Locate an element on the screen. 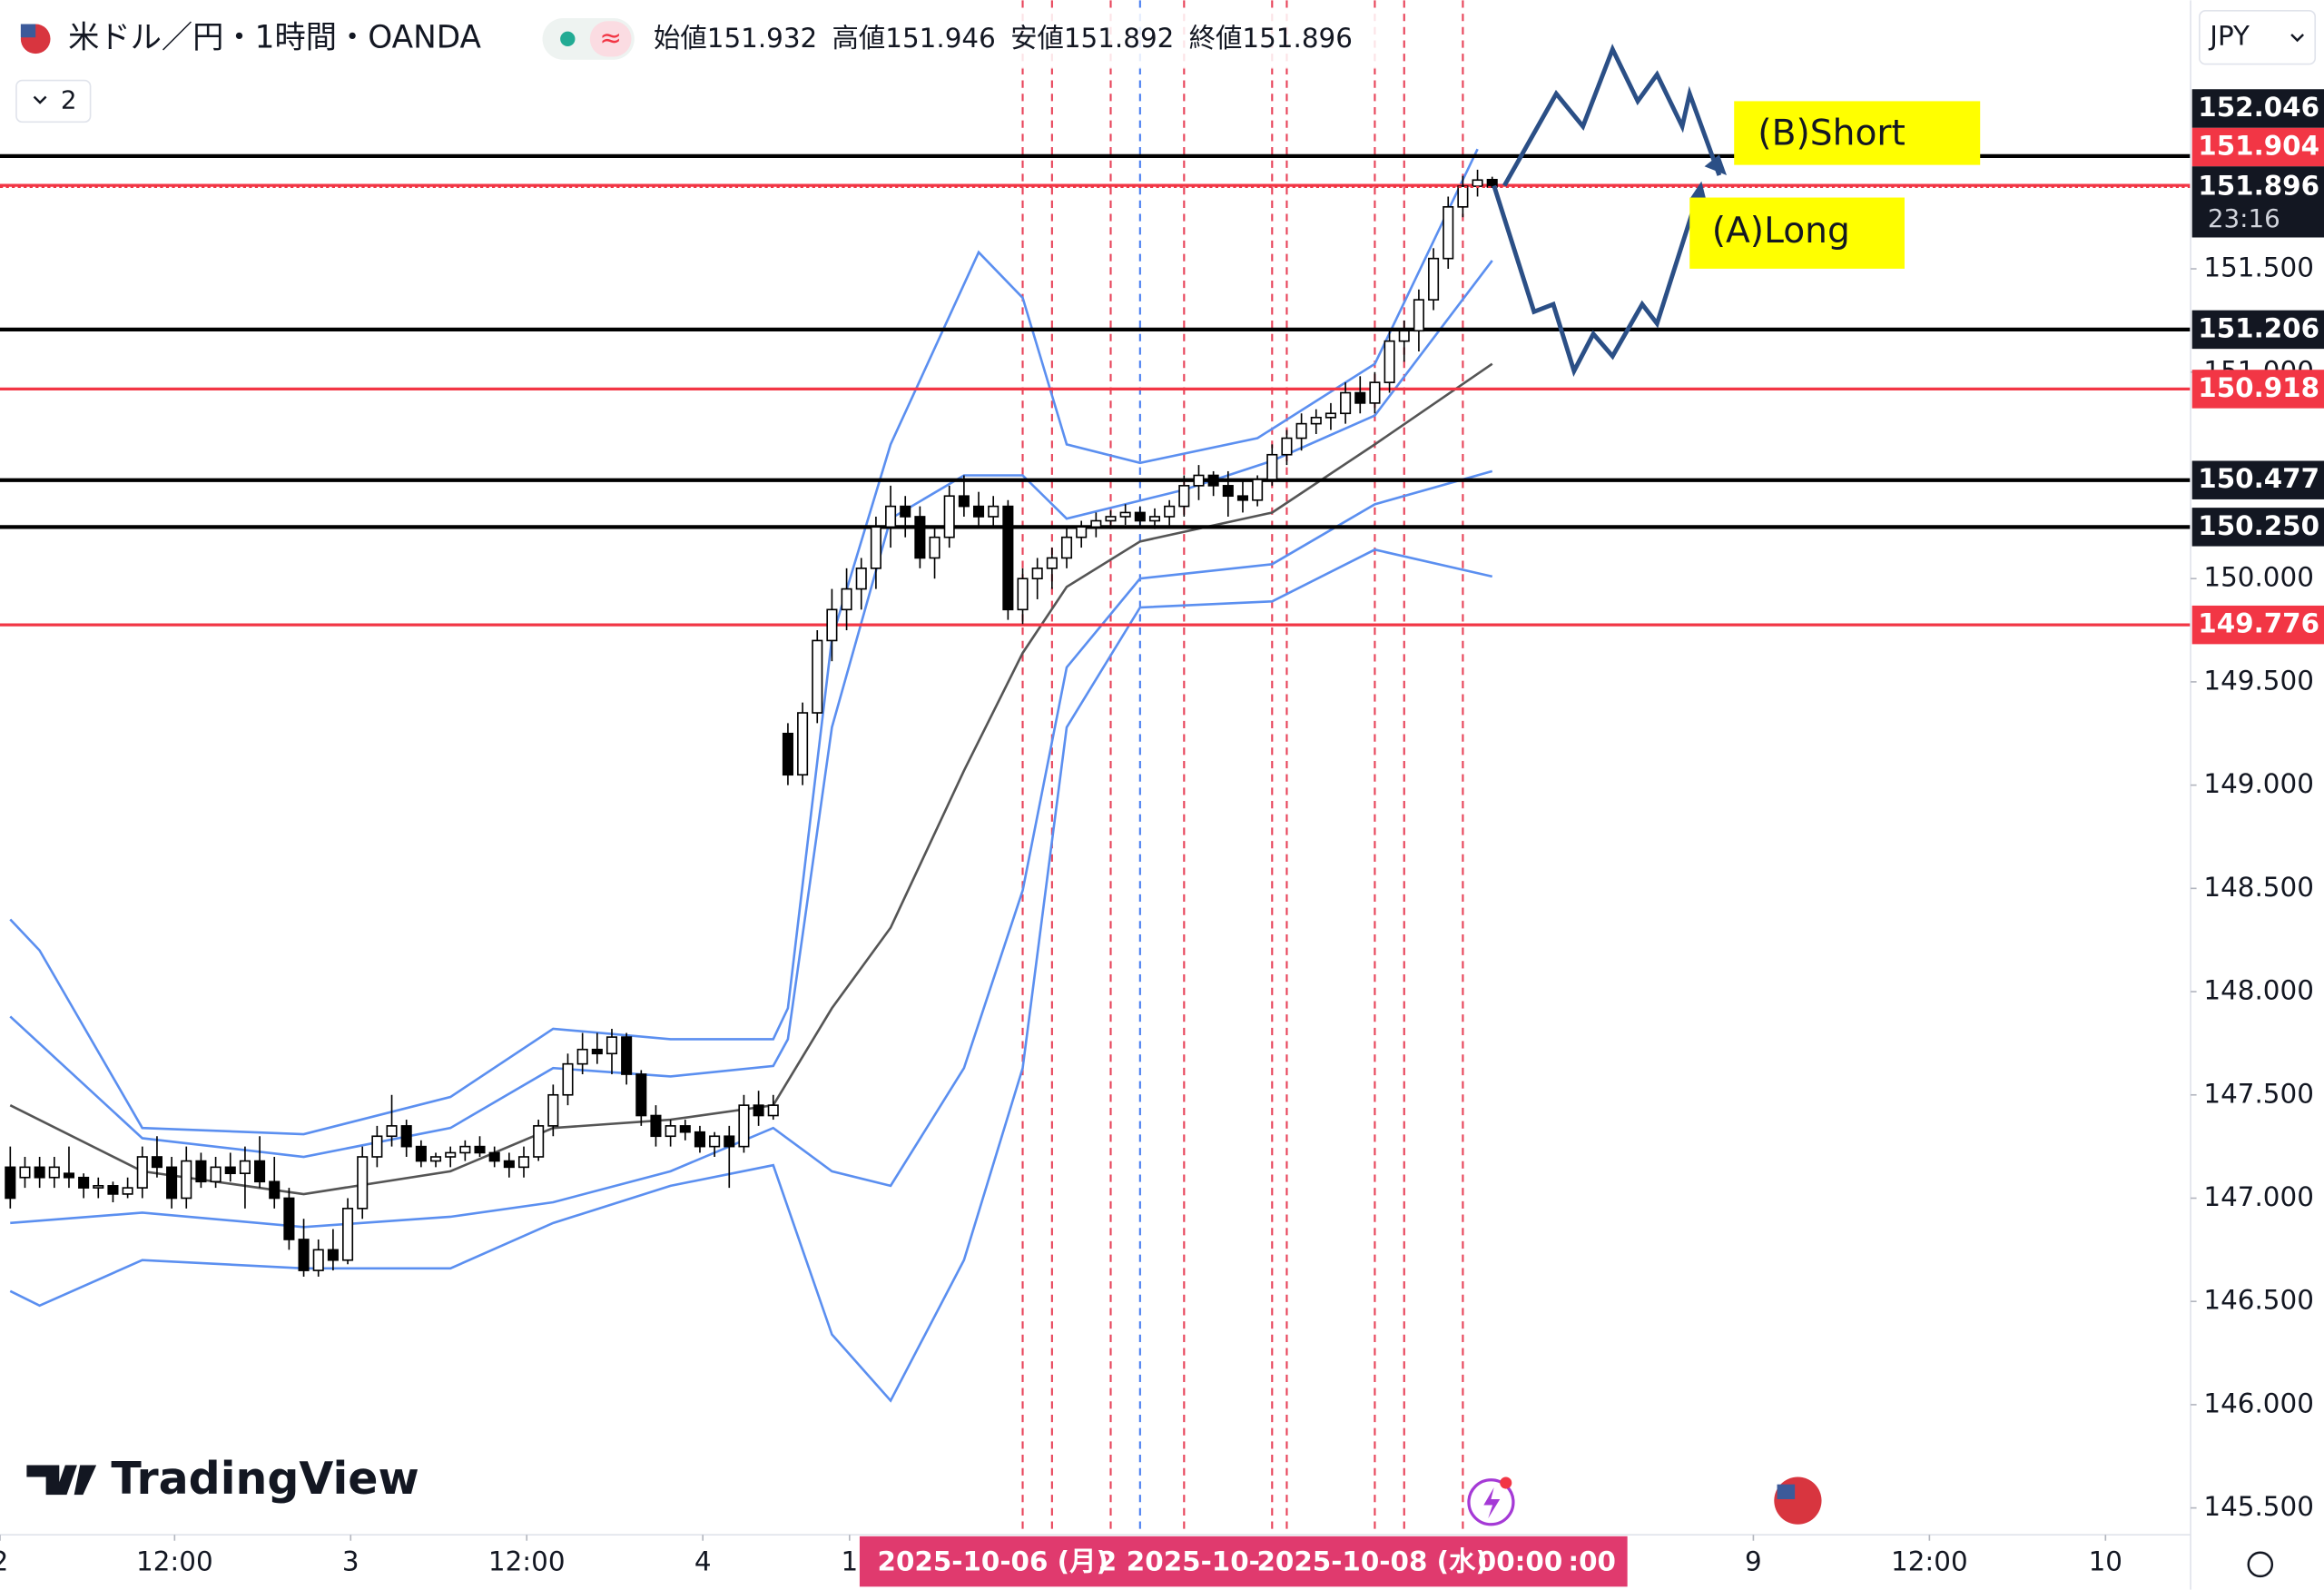  level-label: 150.918 is located at coordinates (2258, 387).